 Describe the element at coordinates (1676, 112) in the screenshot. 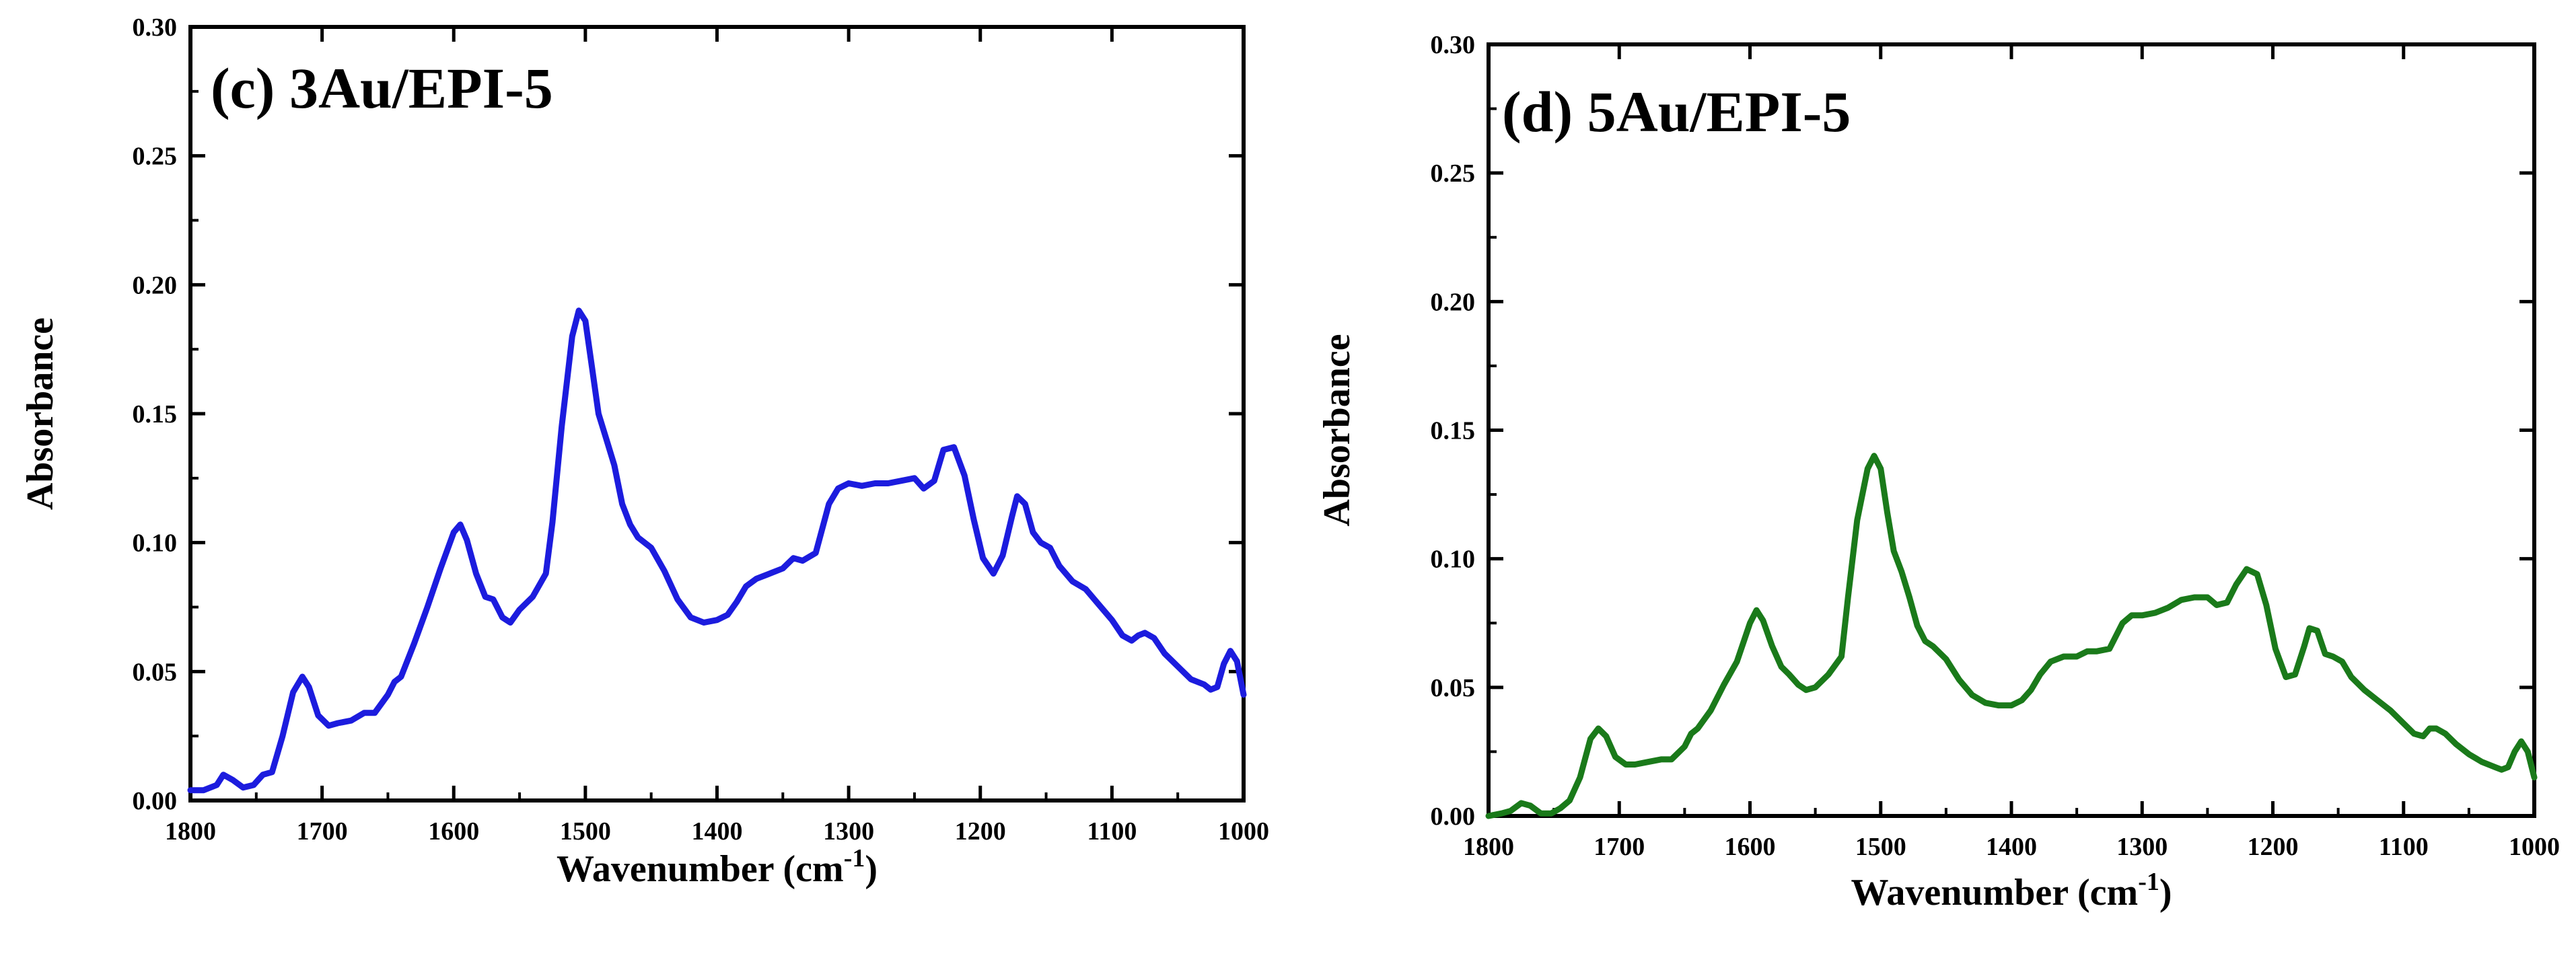

I see `chart-title: (d) 5Au/EPI-5` at that location.